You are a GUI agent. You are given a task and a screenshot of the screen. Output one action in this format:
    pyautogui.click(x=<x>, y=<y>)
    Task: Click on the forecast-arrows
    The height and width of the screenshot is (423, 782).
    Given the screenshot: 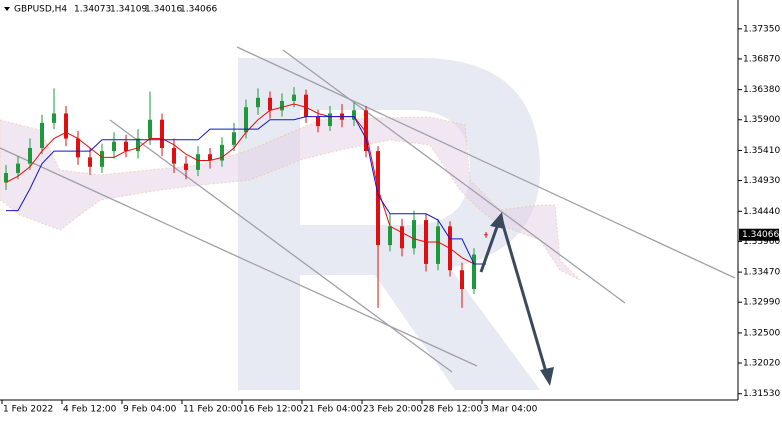 What is the action you would take?
    pyautogui.click(x=516, y=299)
    